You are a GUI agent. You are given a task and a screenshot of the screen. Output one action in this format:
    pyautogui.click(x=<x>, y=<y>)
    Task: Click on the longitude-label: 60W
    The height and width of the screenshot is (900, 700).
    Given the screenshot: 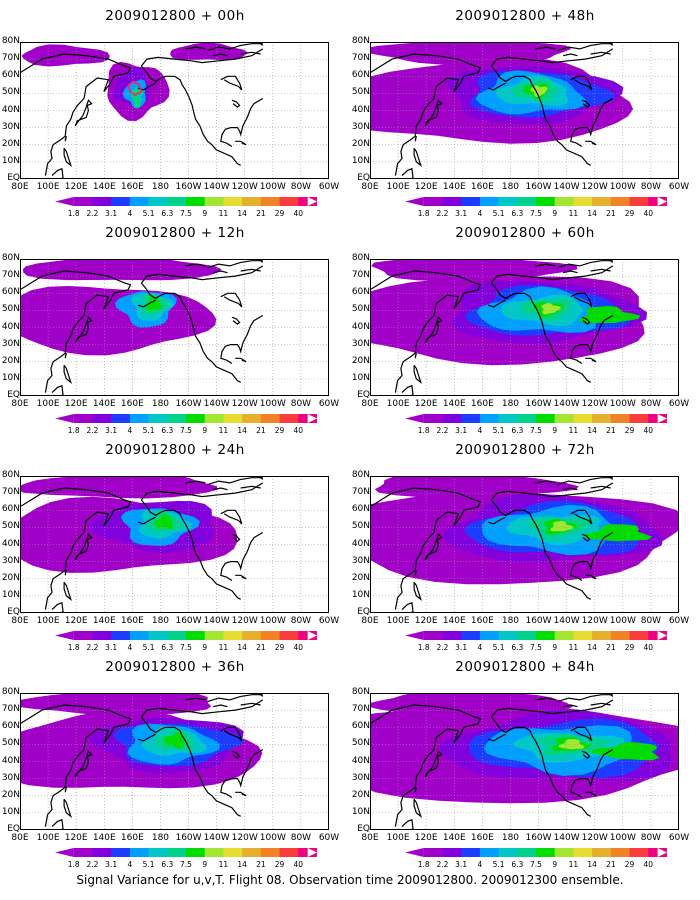 What is the action you would take?
    pyautogui.click(x=329, y=187)
    